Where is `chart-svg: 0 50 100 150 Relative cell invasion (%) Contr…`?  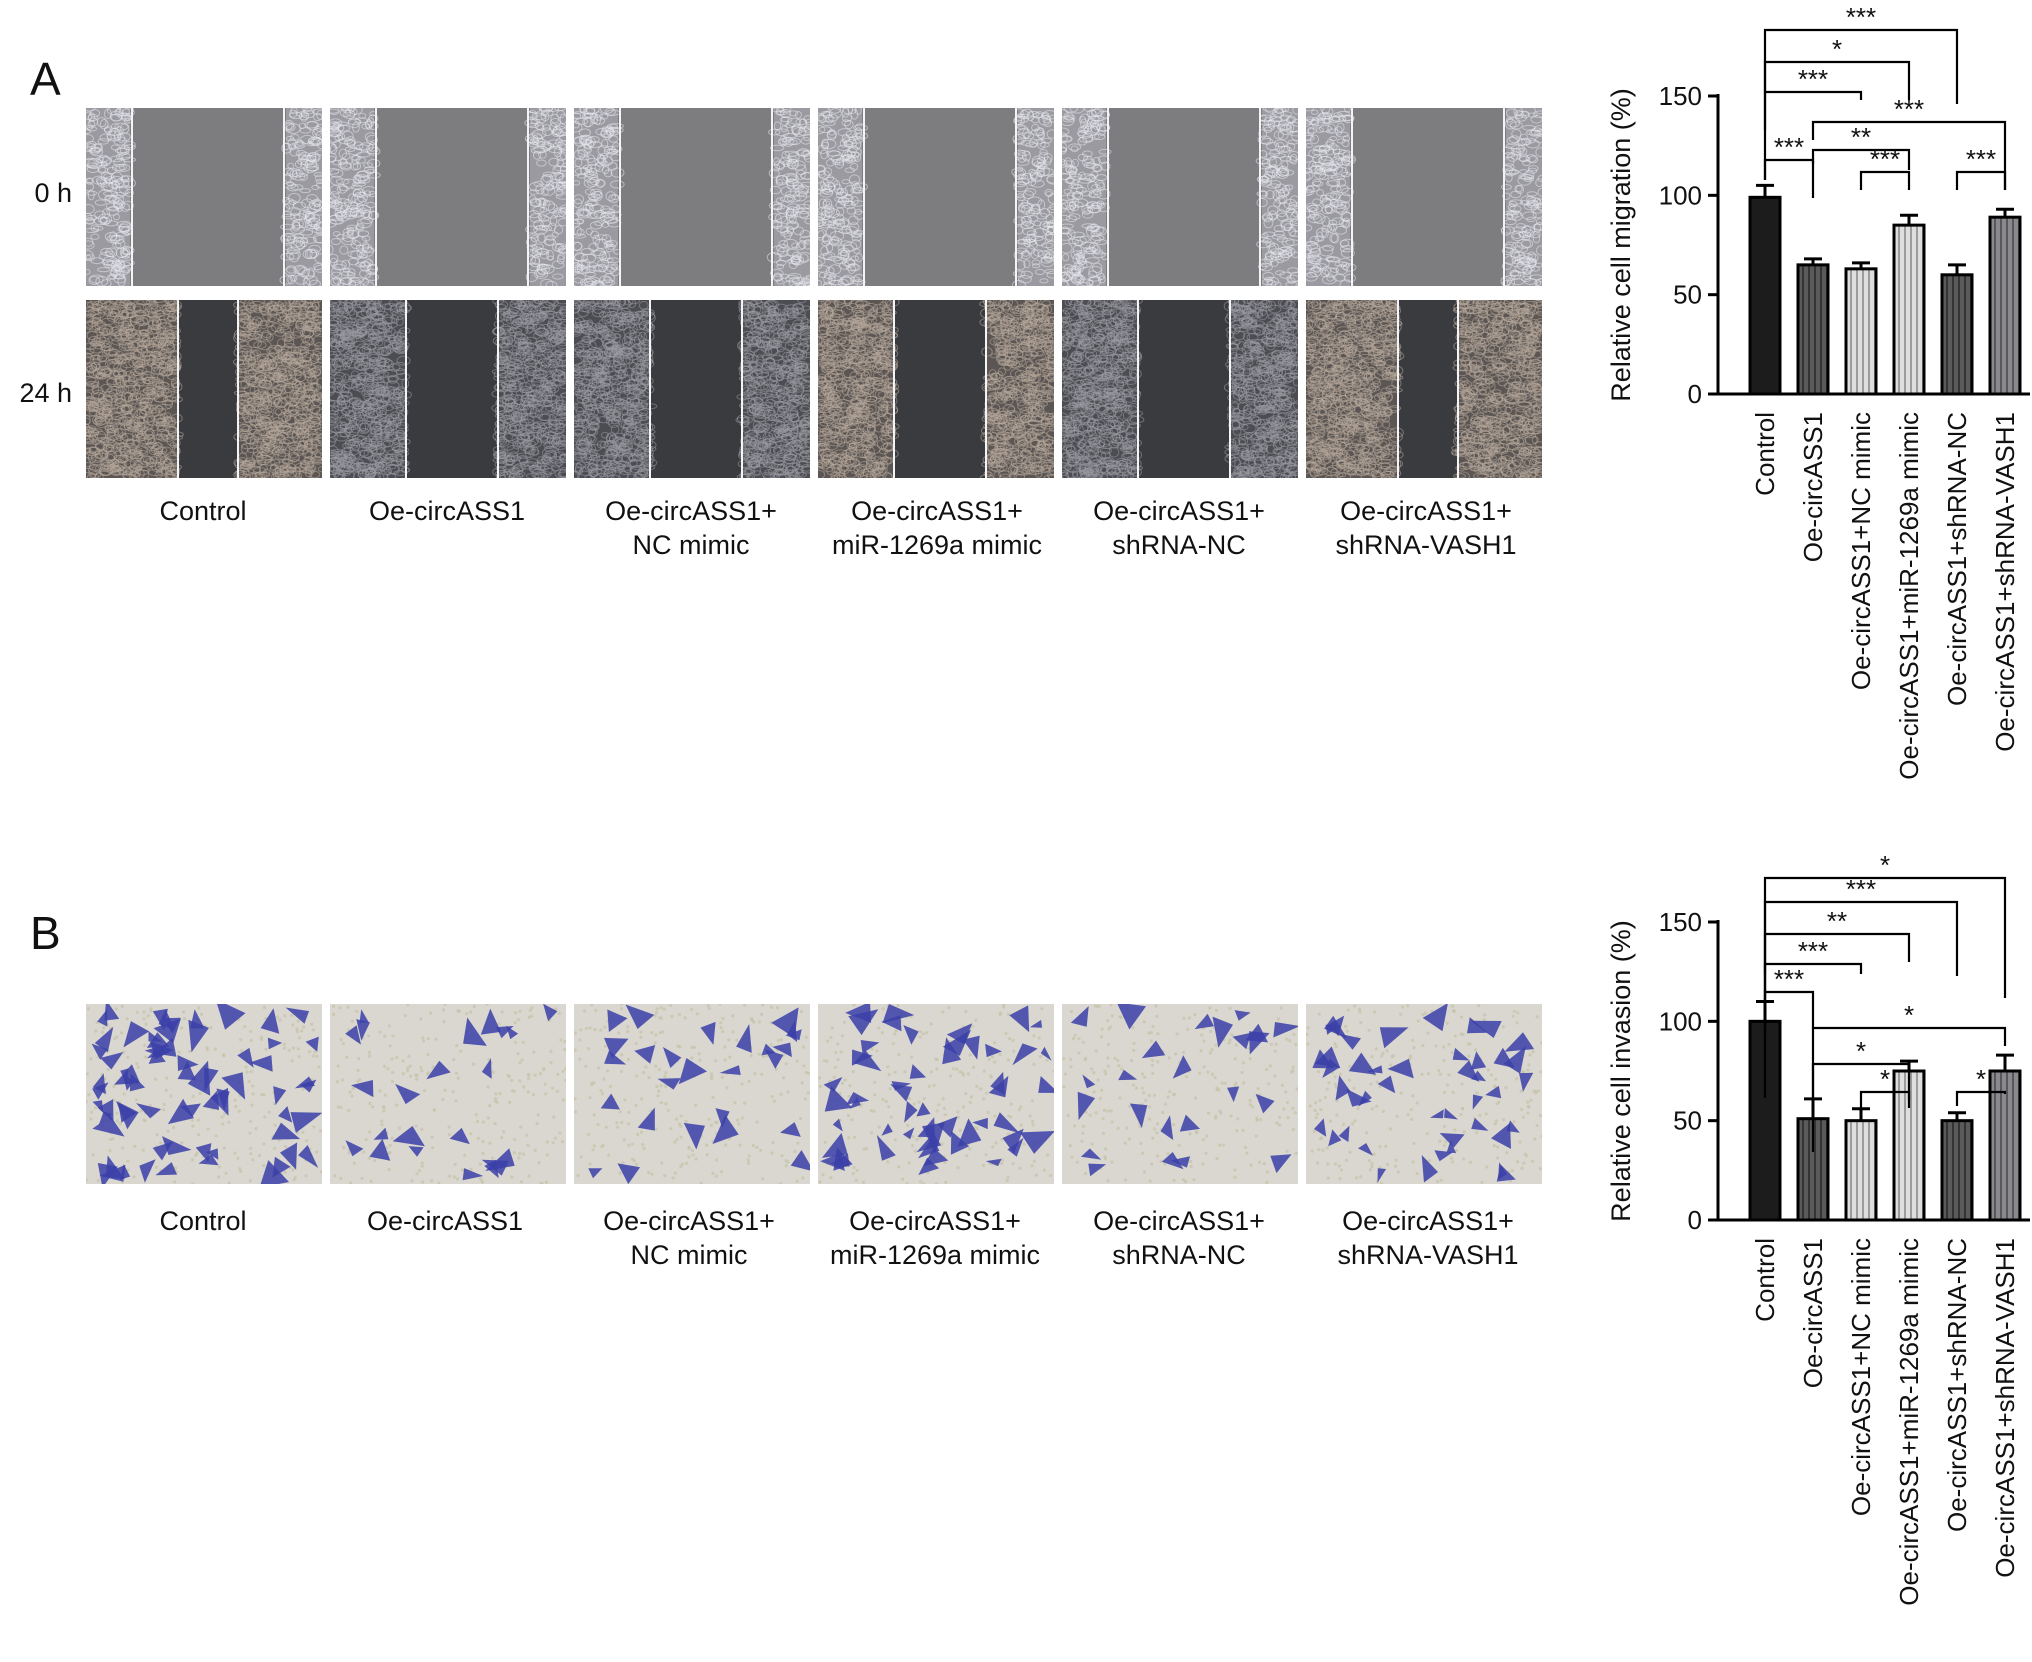
chart-svg: 0 50 100 150 Relative cell invasion (%) Contr… is located at coordinates (1818, 1228).